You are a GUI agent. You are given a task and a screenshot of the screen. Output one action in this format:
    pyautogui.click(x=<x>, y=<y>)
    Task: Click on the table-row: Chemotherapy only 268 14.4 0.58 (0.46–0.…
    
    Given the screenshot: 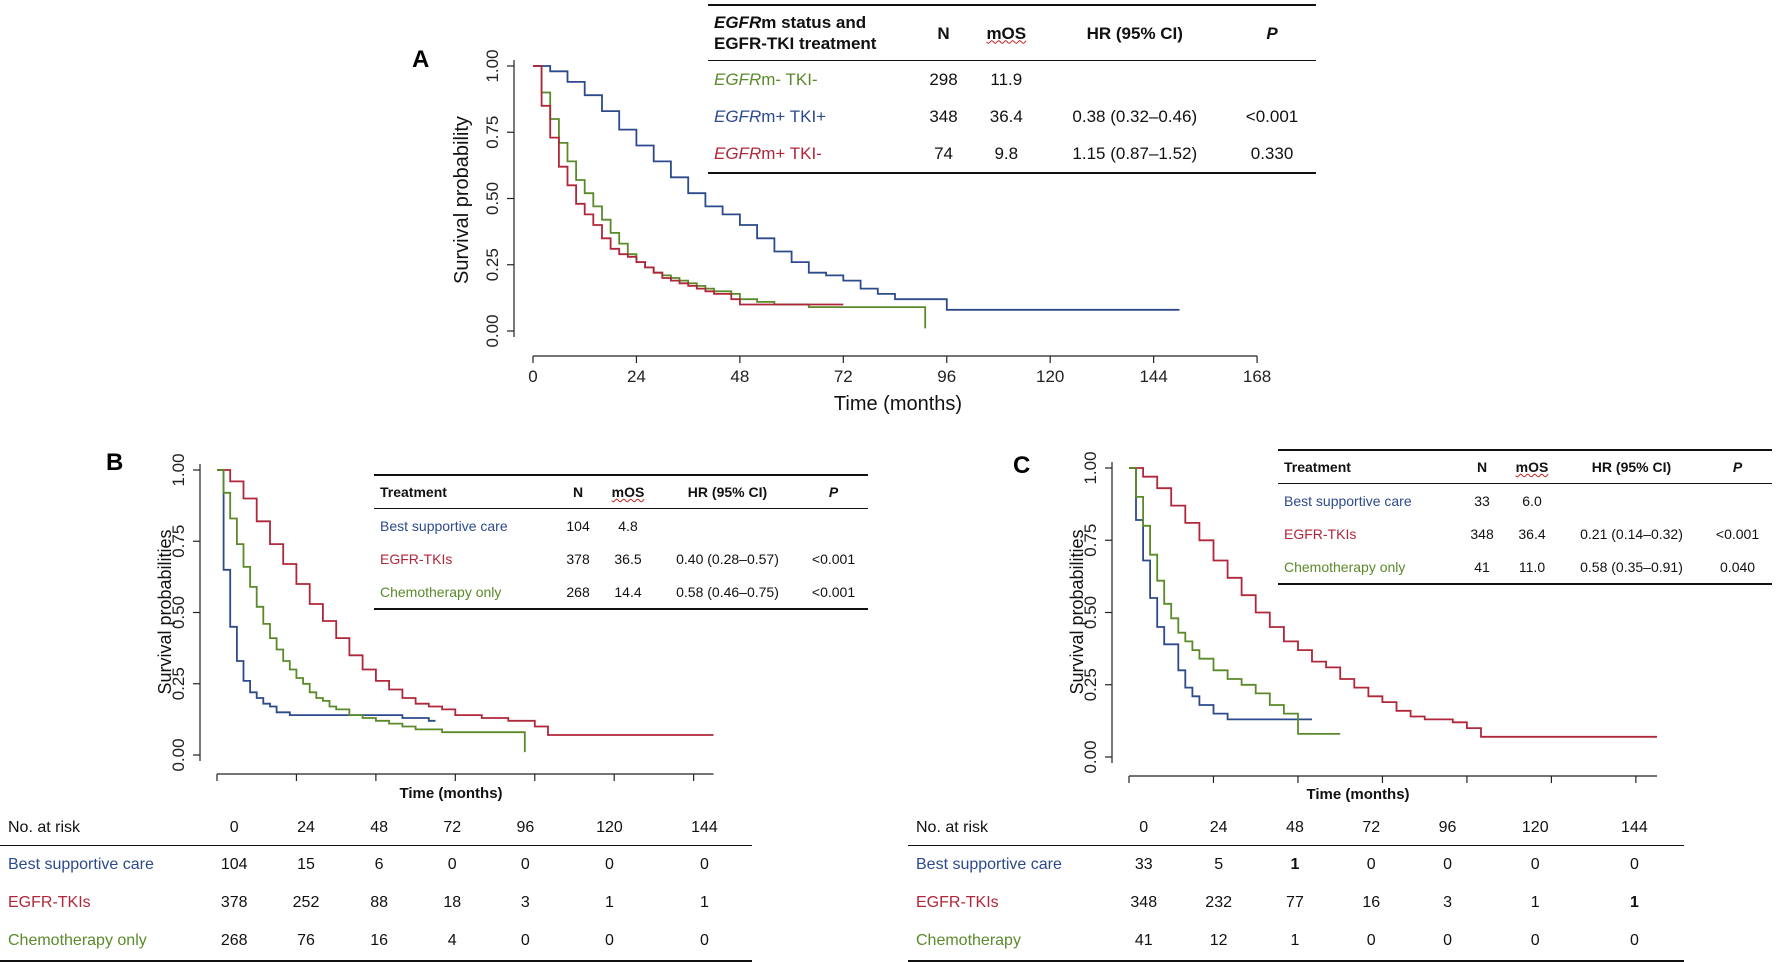 What is the action you would take?
    pyautogui.click(x=621, y=592)
    